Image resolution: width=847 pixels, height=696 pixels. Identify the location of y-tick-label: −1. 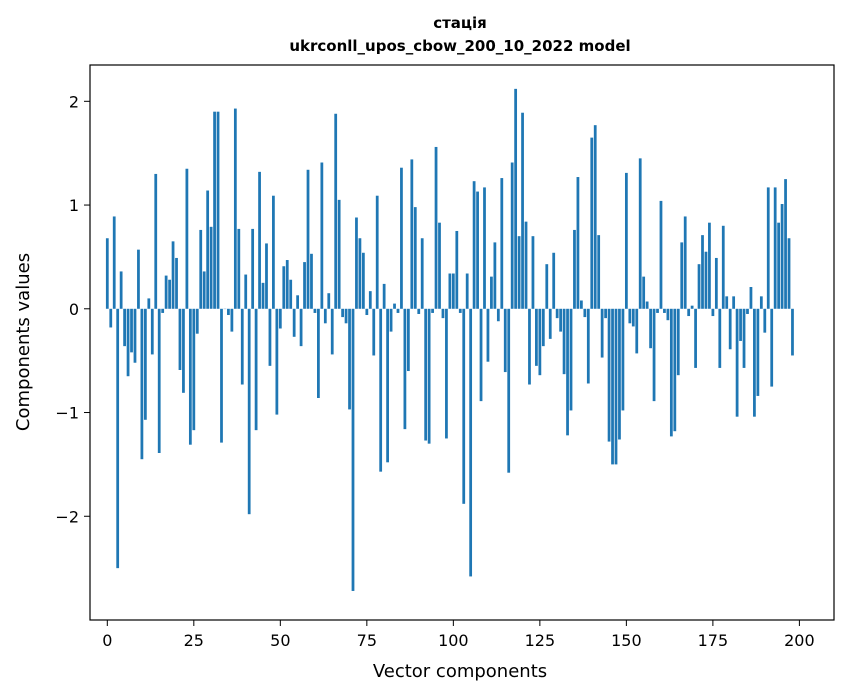
(67, 413).